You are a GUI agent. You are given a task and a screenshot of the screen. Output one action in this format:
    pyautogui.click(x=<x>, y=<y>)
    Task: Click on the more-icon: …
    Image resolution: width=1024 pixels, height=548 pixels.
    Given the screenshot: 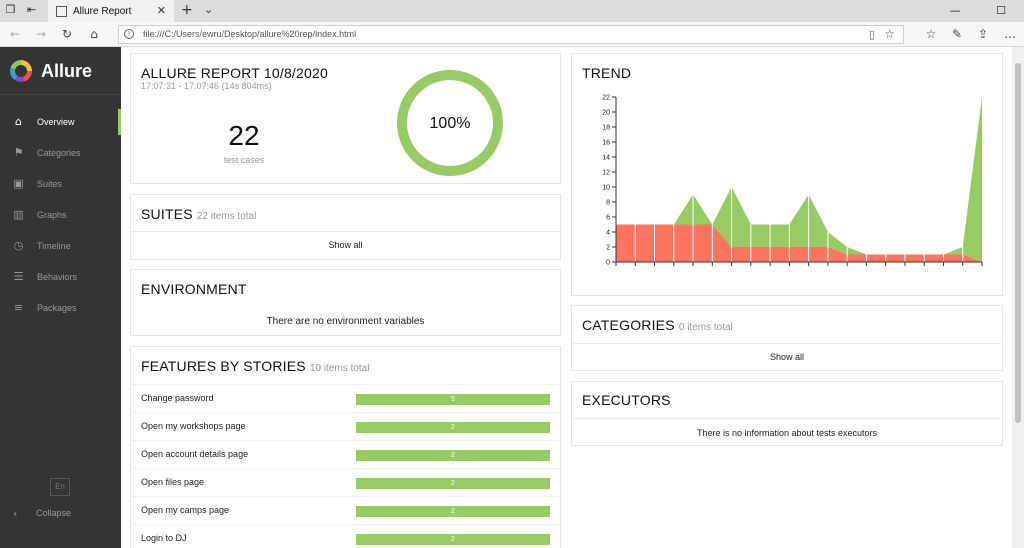 What is the action you would take?
    pyautogui.click(x=1010, y=34)
    